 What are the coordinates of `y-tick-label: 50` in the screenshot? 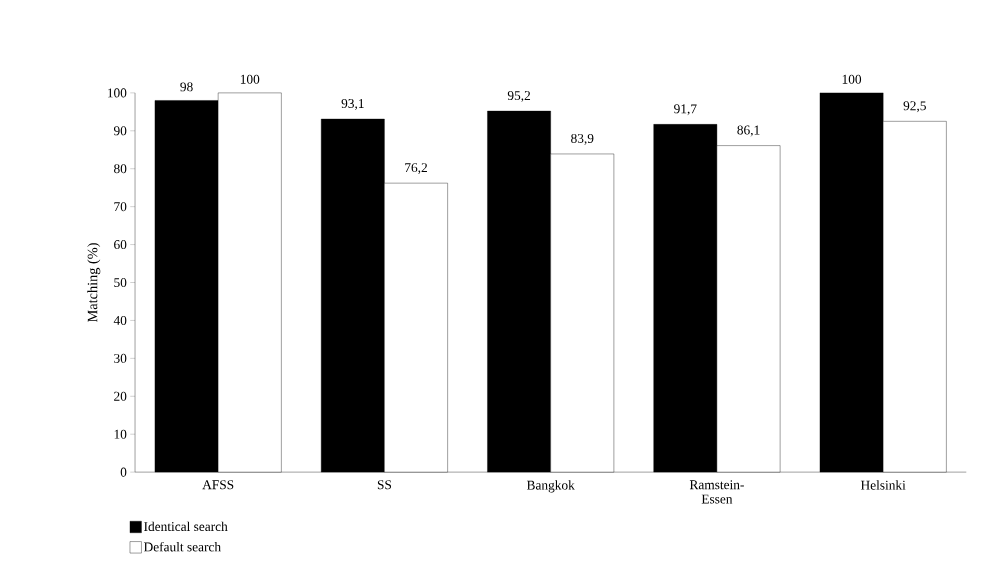 It's located at (120, 282).